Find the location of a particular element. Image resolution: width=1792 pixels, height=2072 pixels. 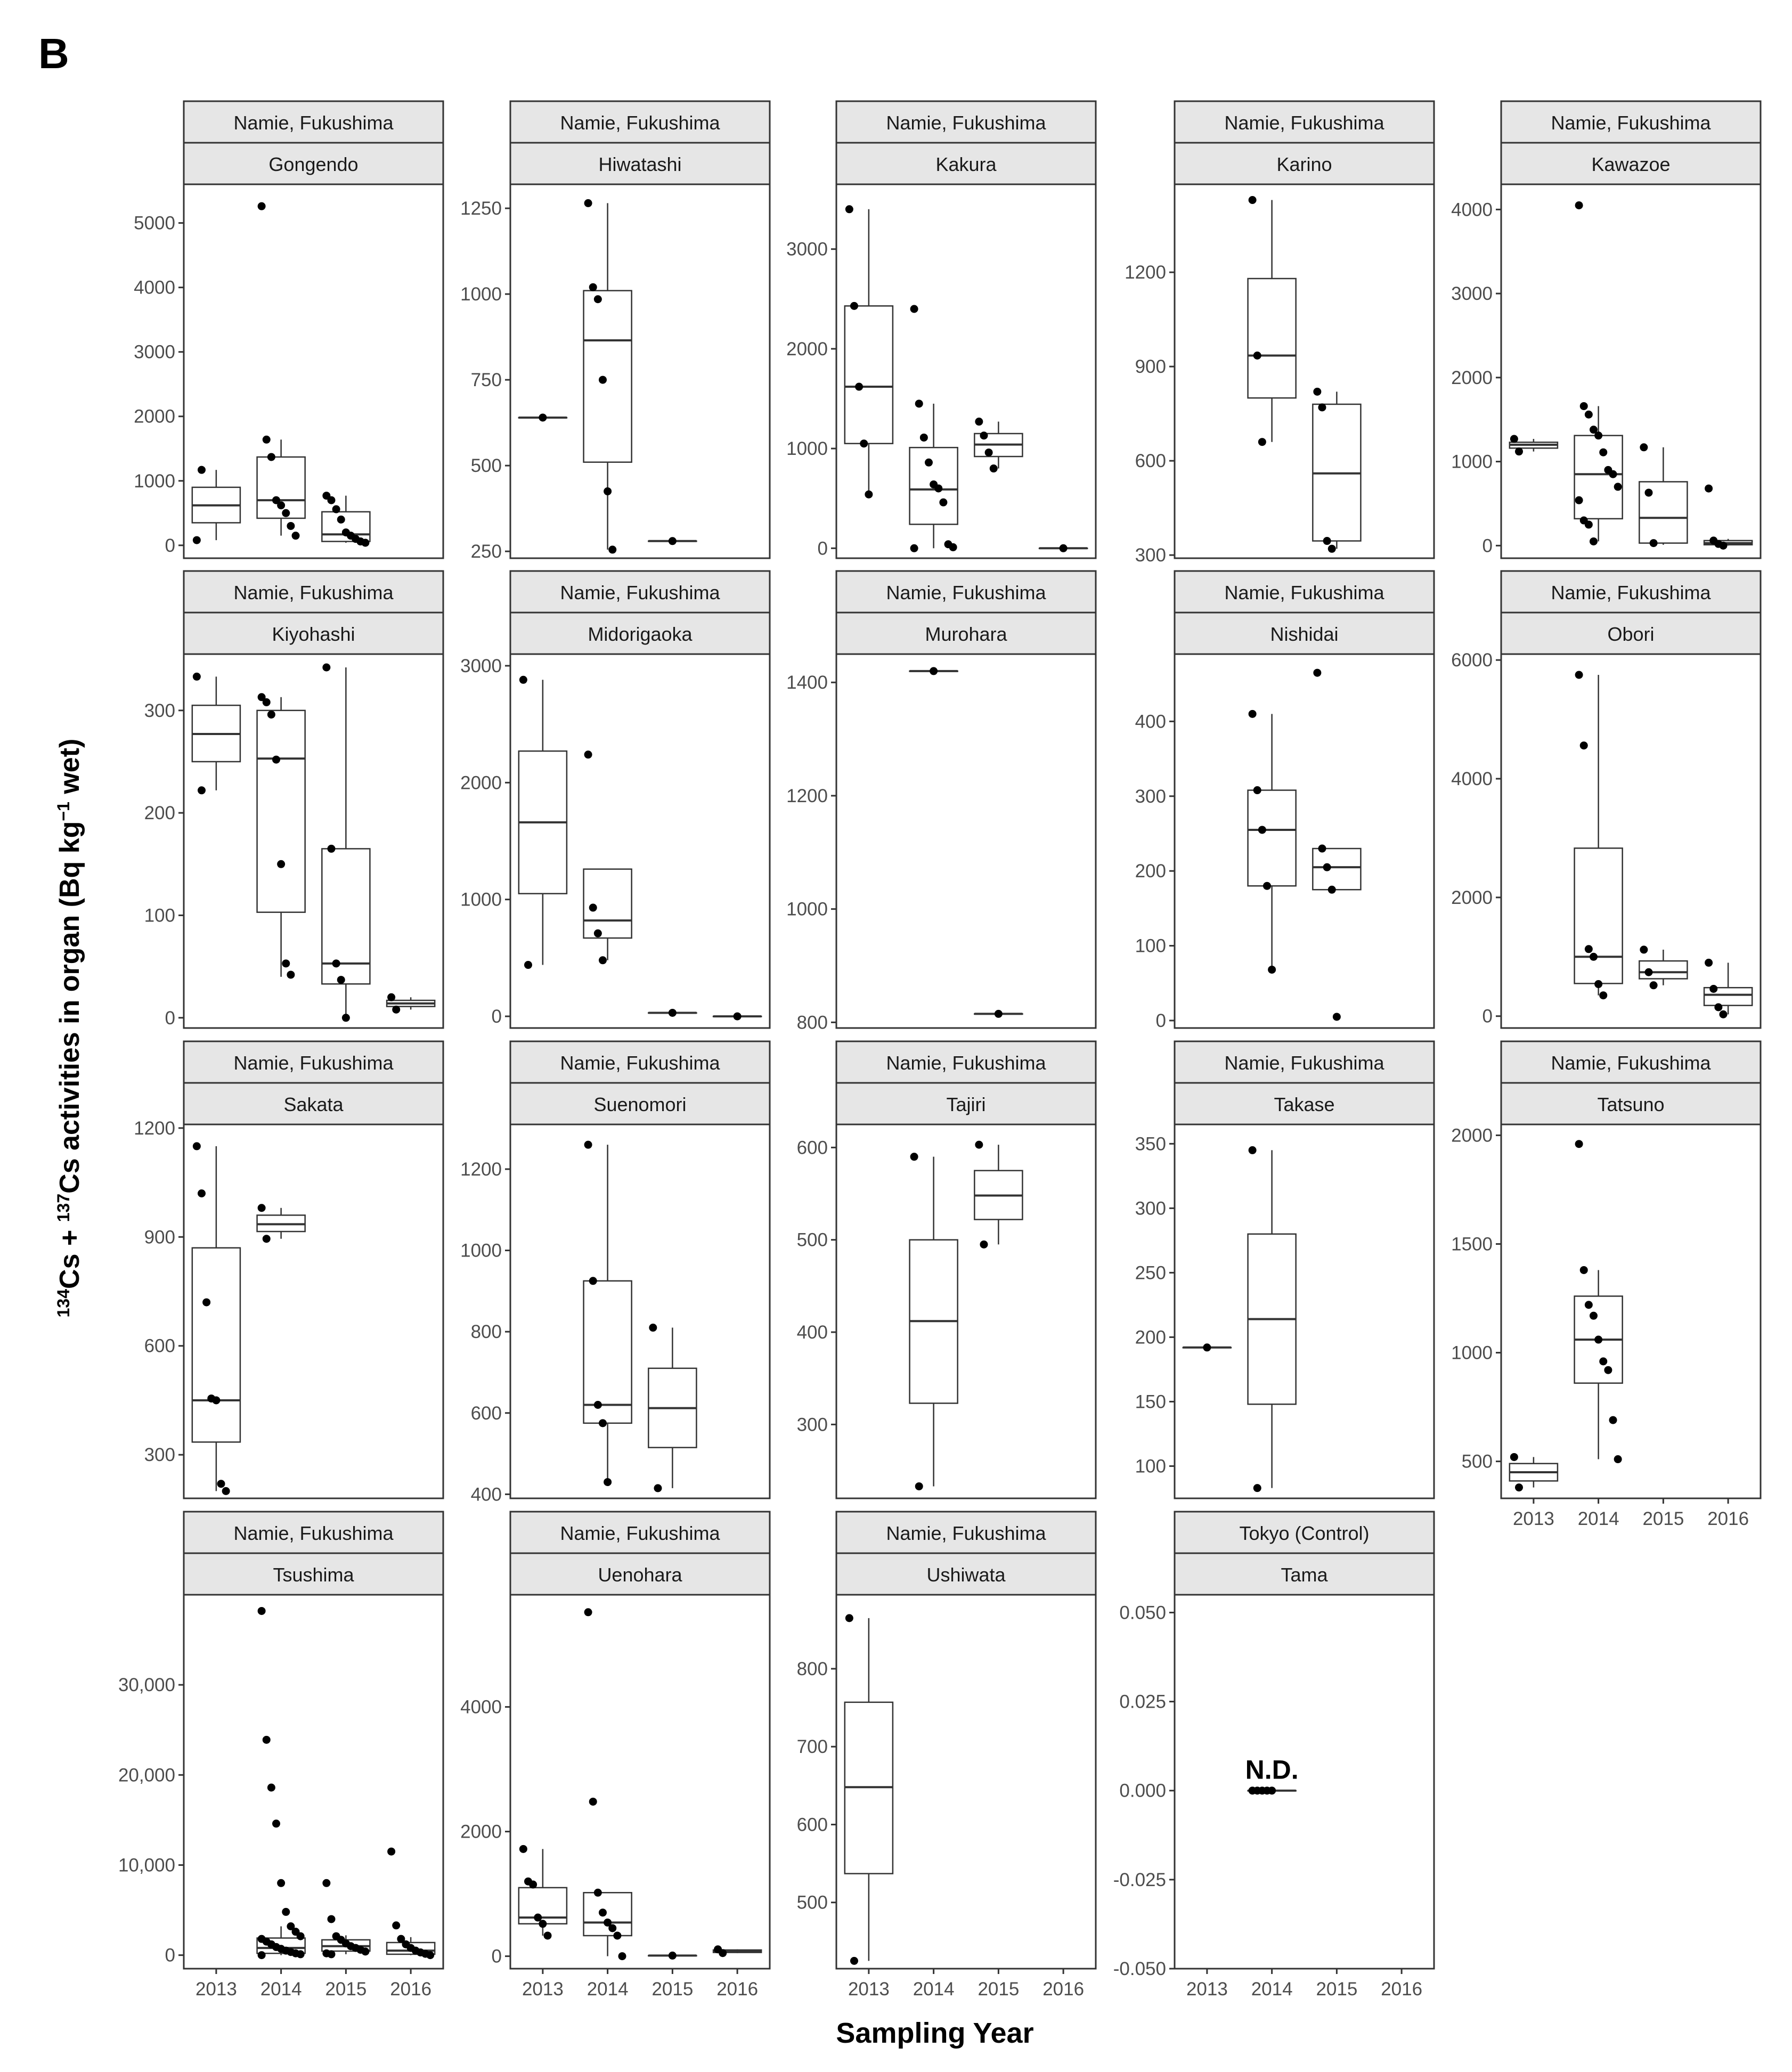

facet-site-label: Kakura is located at coordinates (966, 164).